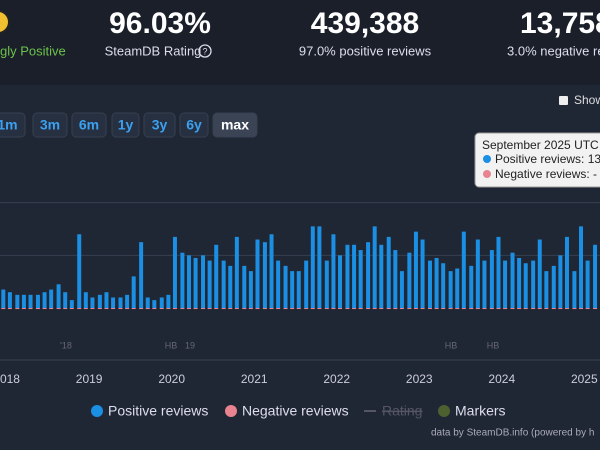 Image resolution: width=600 pixels, height=450 pixels. I want to click on legend-entry: Rating, so click(402, 411).